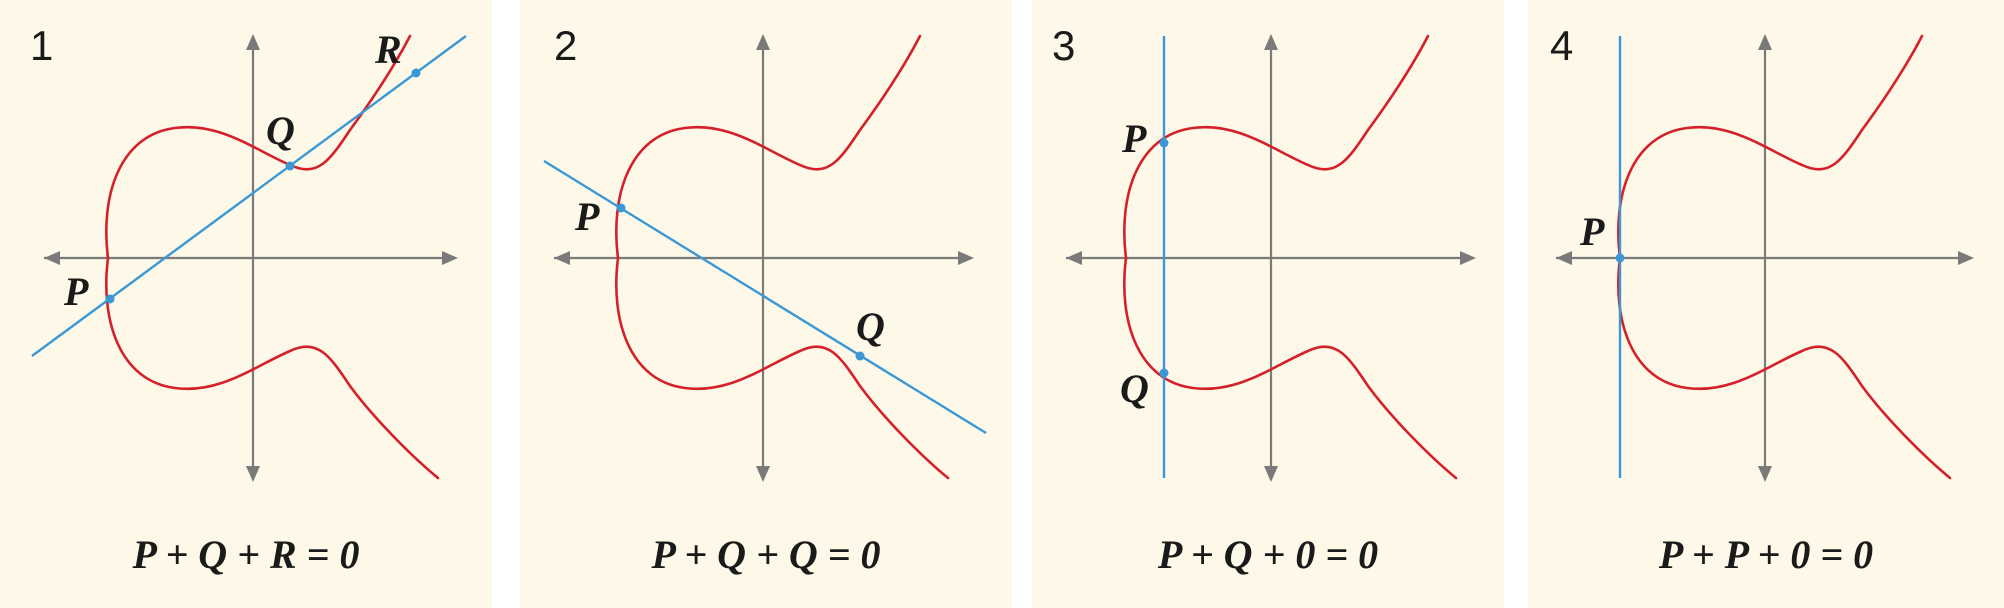  What do you see at coordinates (1765, 554) in the screenshot?
I see `equation: P + P + 0 = 0` at bounding box center [1765, 554].